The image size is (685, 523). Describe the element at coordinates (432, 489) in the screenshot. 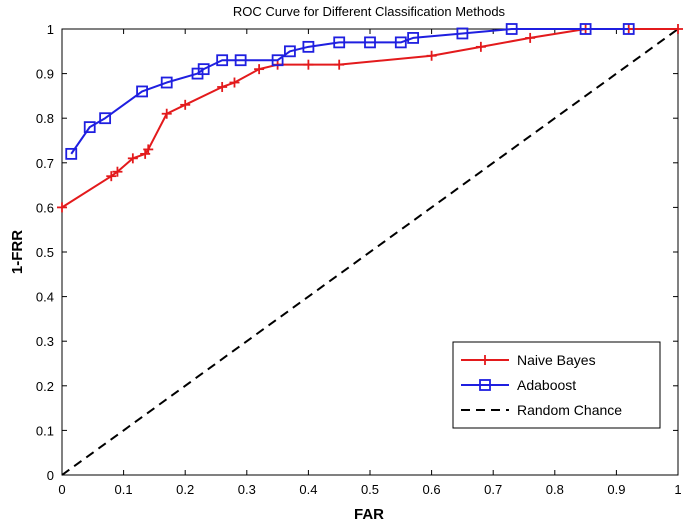

I see `x-tick-label: 0.6` at that location.